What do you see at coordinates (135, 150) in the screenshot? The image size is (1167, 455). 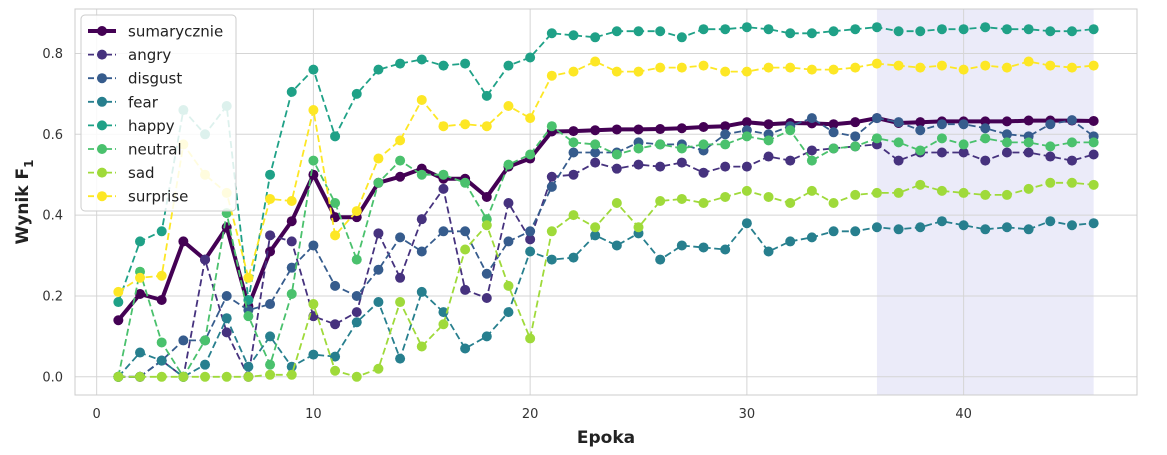 I see `legend-item-neutral: neutral` at bounding box center [135, 150].